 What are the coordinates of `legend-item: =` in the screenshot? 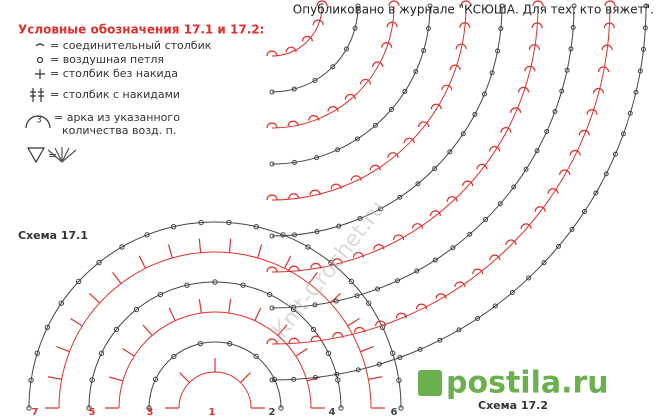 It's located at (52, 155).